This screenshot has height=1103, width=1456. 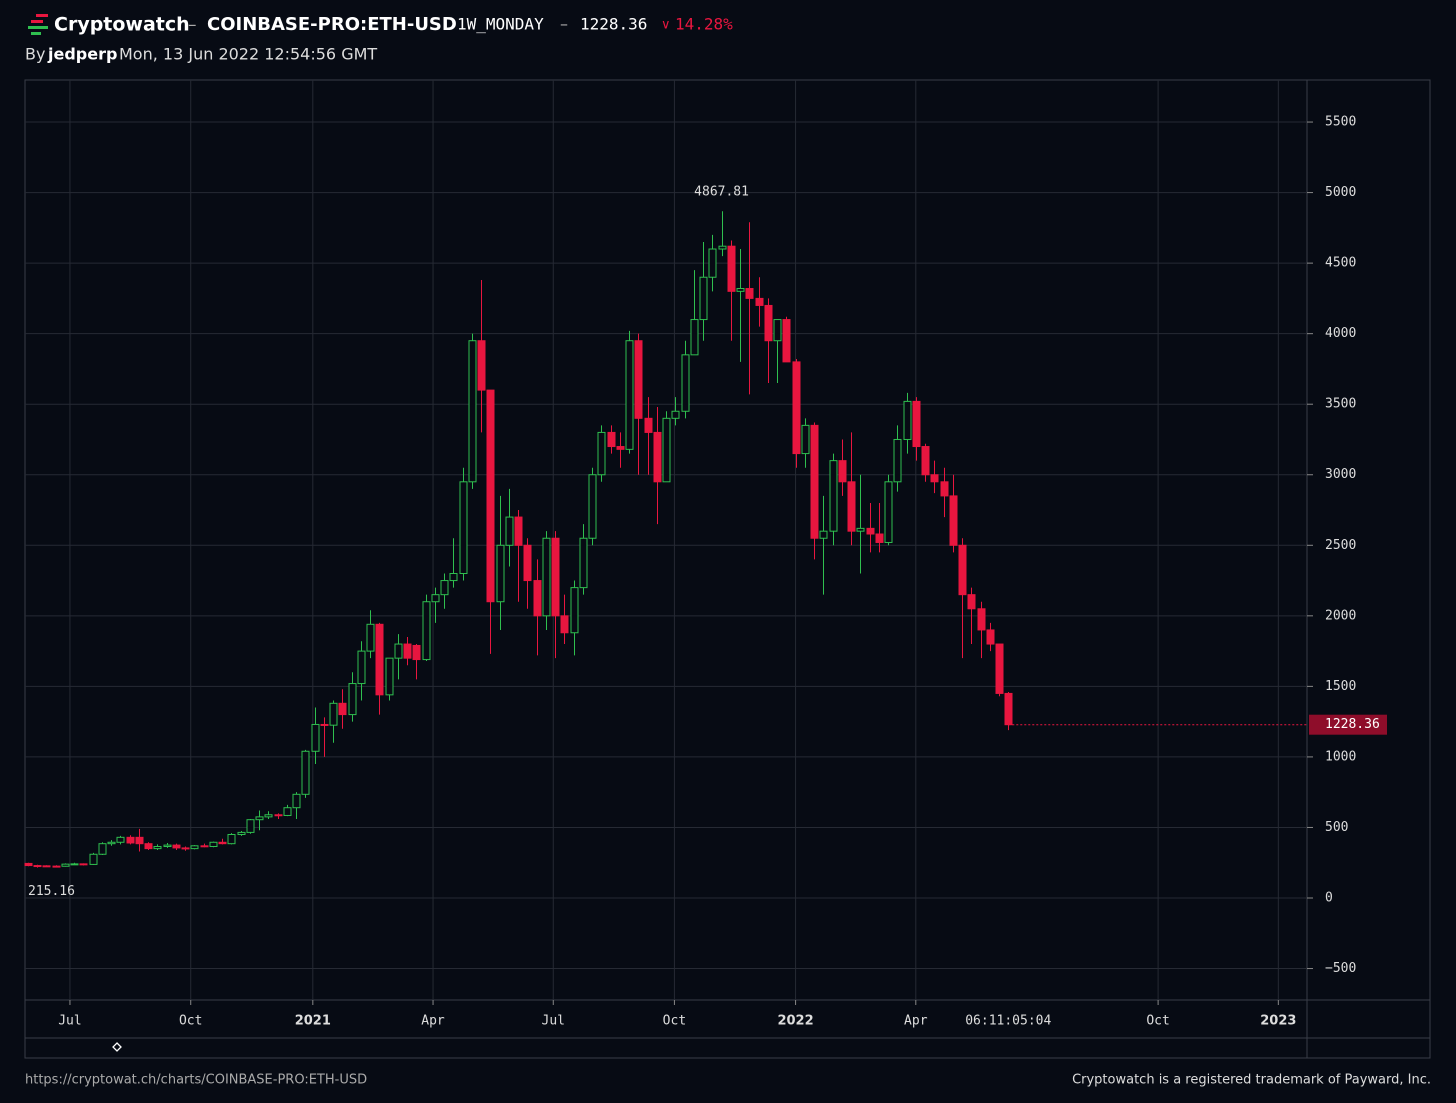 What do you see at coordinates (1340, 545) in the screenshot?
I see `y-tick-label: 2500` at bounding box center [1340, 545].